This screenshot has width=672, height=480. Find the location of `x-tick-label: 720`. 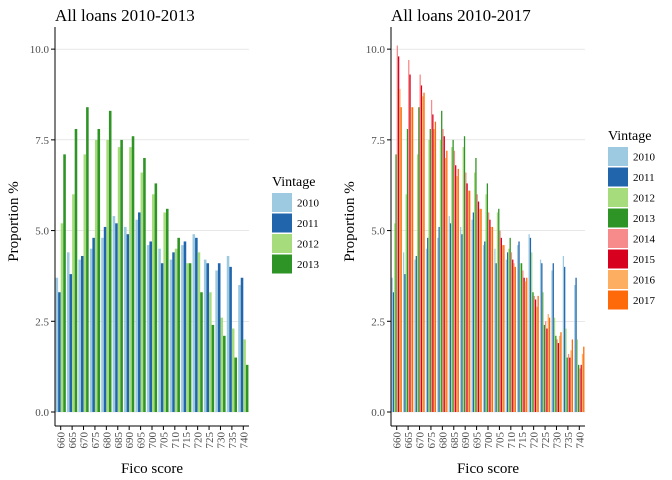

x-tick-label: 720 is located at coordinates (199, 440).